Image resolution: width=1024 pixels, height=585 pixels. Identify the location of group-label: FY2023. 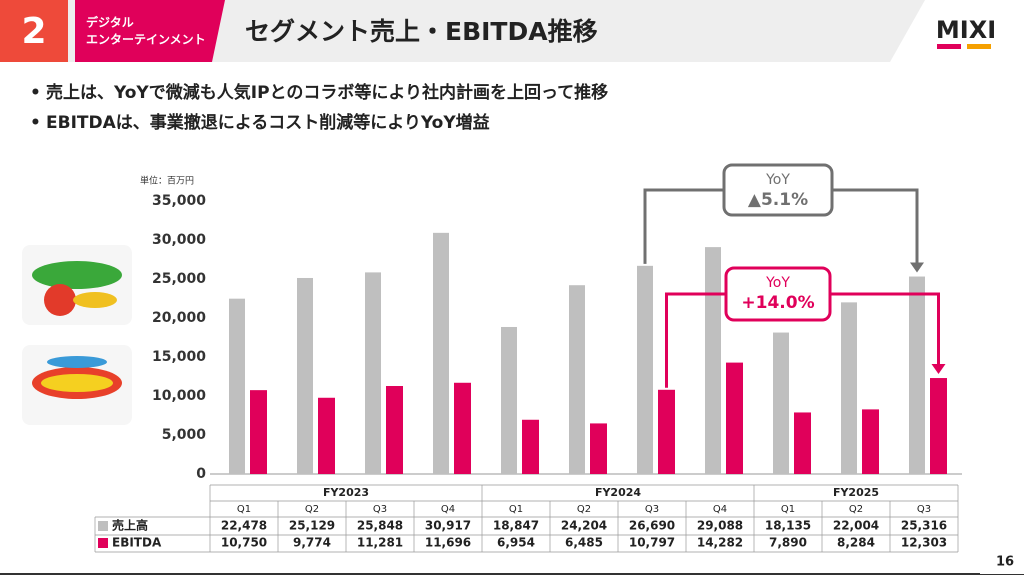
(346, 492).